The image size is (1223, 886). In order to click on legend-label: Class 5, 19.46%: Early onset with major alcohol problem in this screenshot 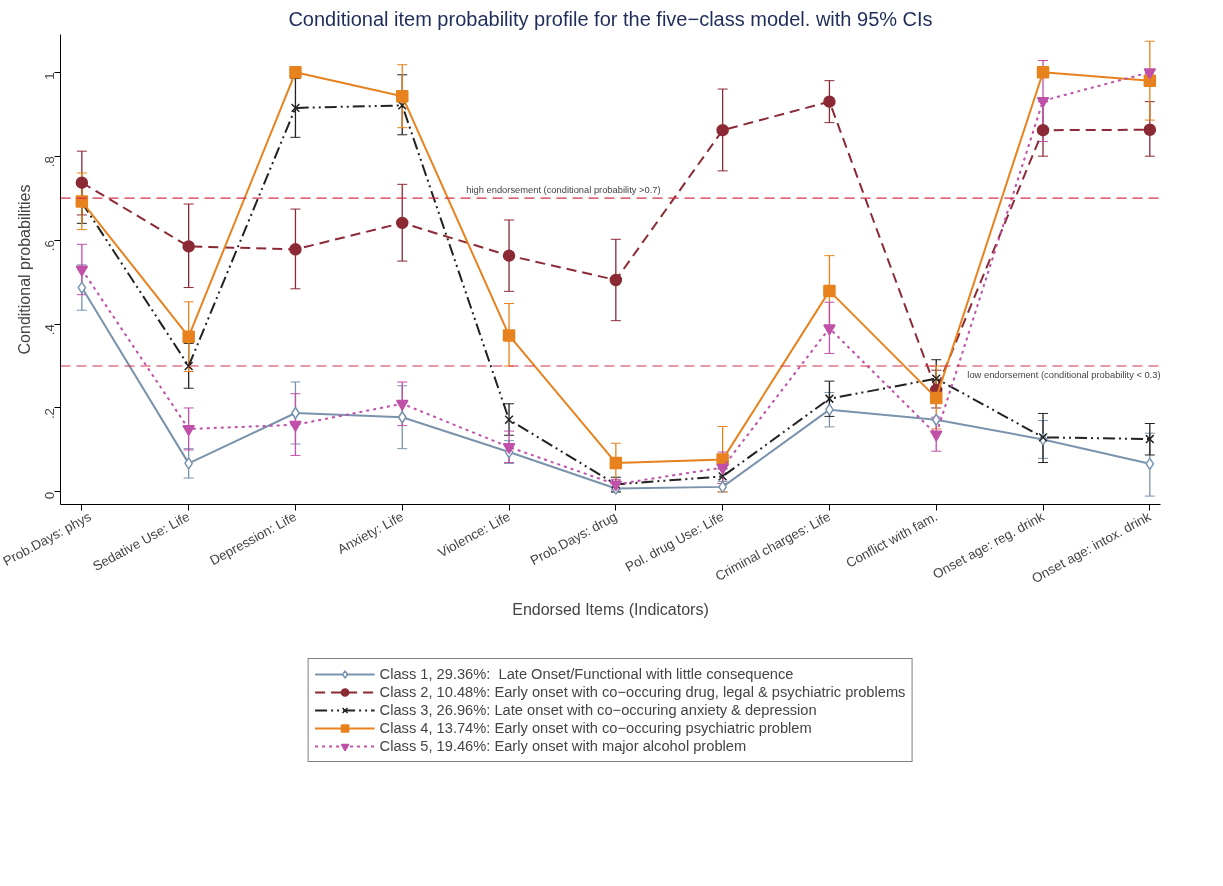, I will do `click(563, 746)`.